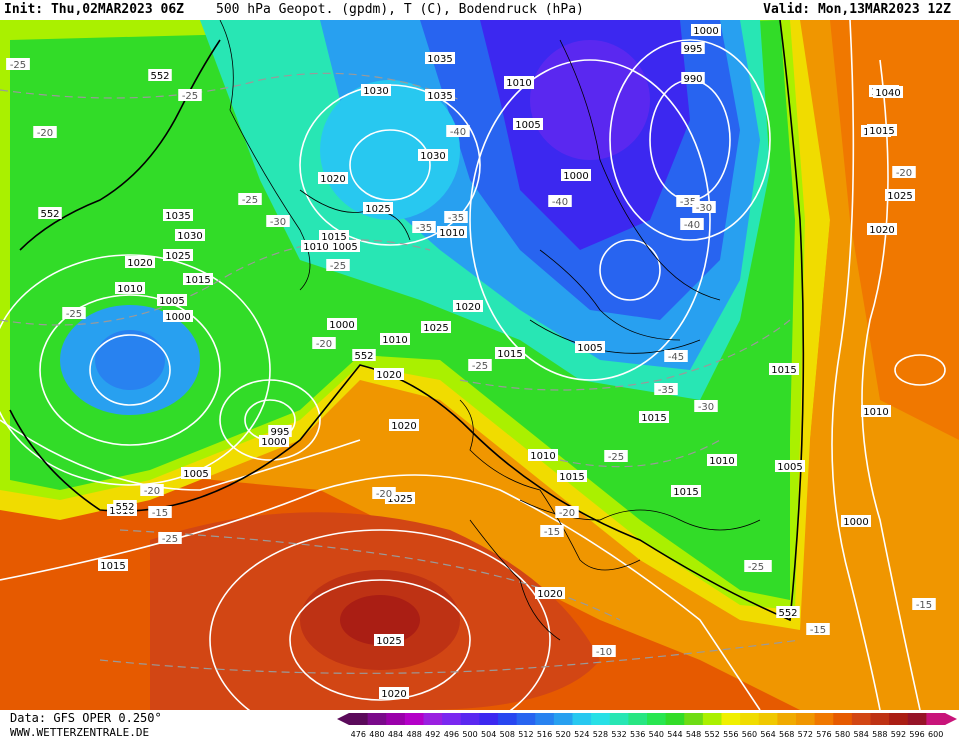 The width and height of the screenshot is (959, 741). I want to click on website-link: WWW.WETTERZENTRALE.DE, so click(80, 732).